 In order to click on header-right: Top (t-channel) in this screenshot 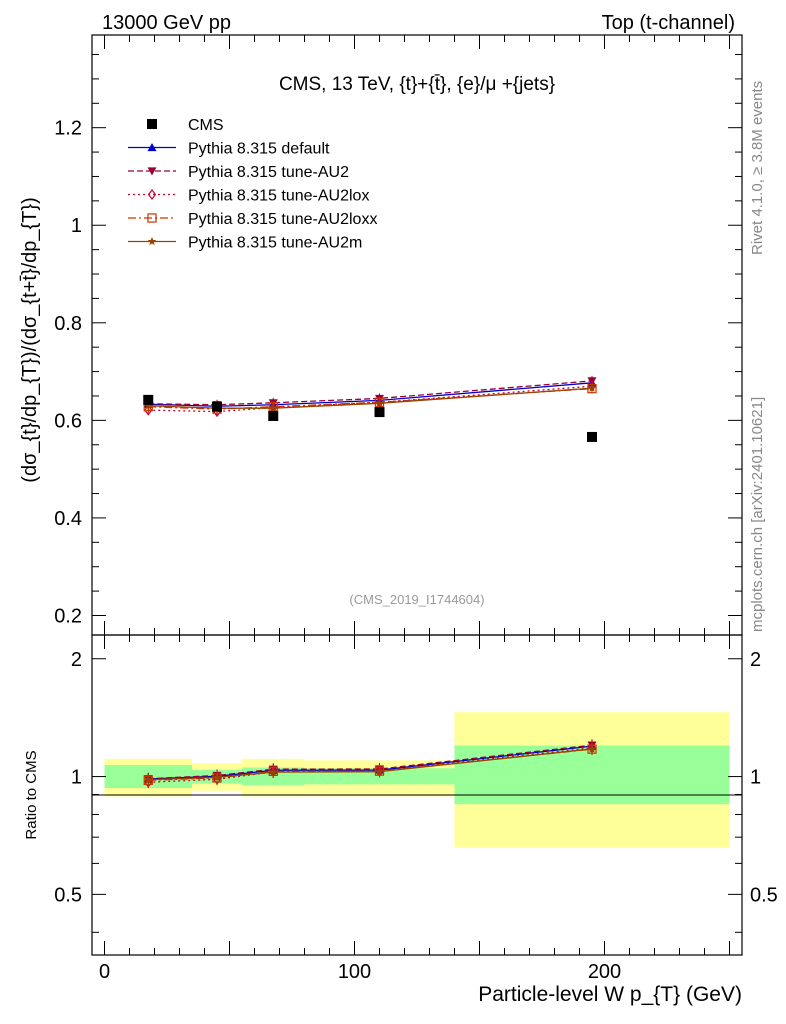, I will do `click(668, 23)`.